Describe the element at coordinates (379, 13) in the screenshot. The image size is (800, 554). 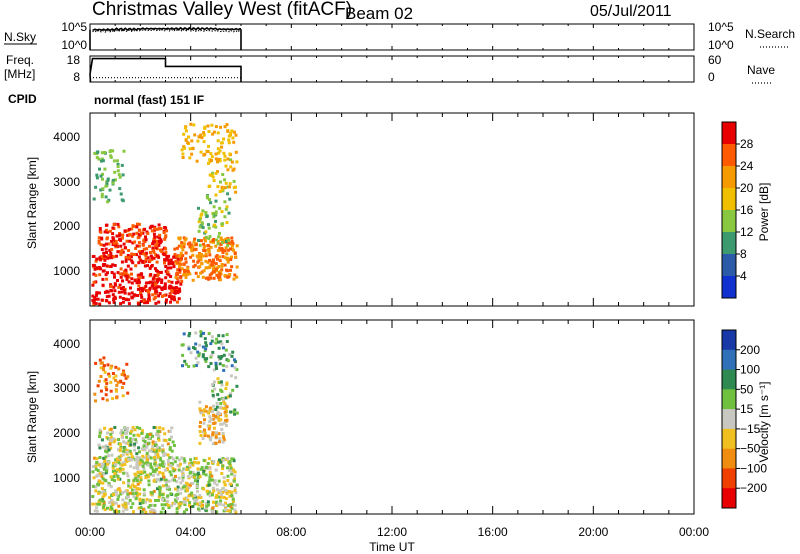
I see `beam-title: Beam 02` at that location.